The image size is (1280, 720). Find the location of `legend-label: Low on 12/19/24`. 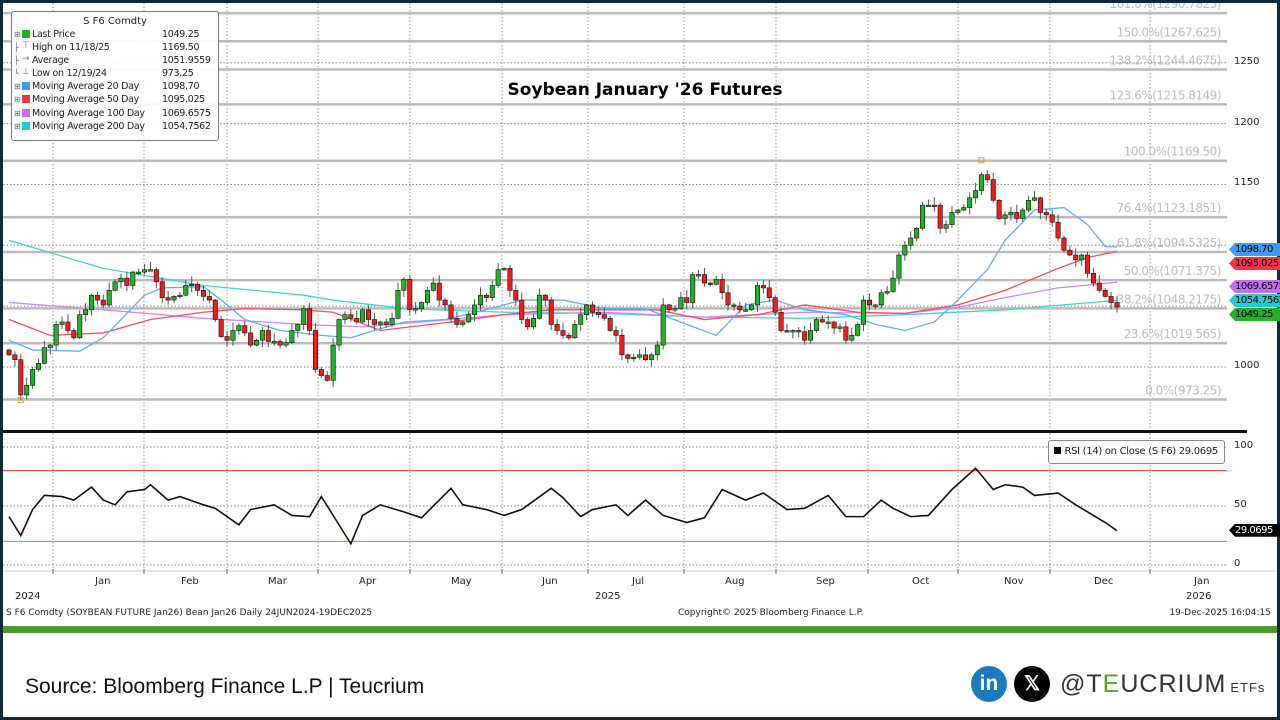

legend-label: Low on 12/19/24 is located at coordinates (69, 74).